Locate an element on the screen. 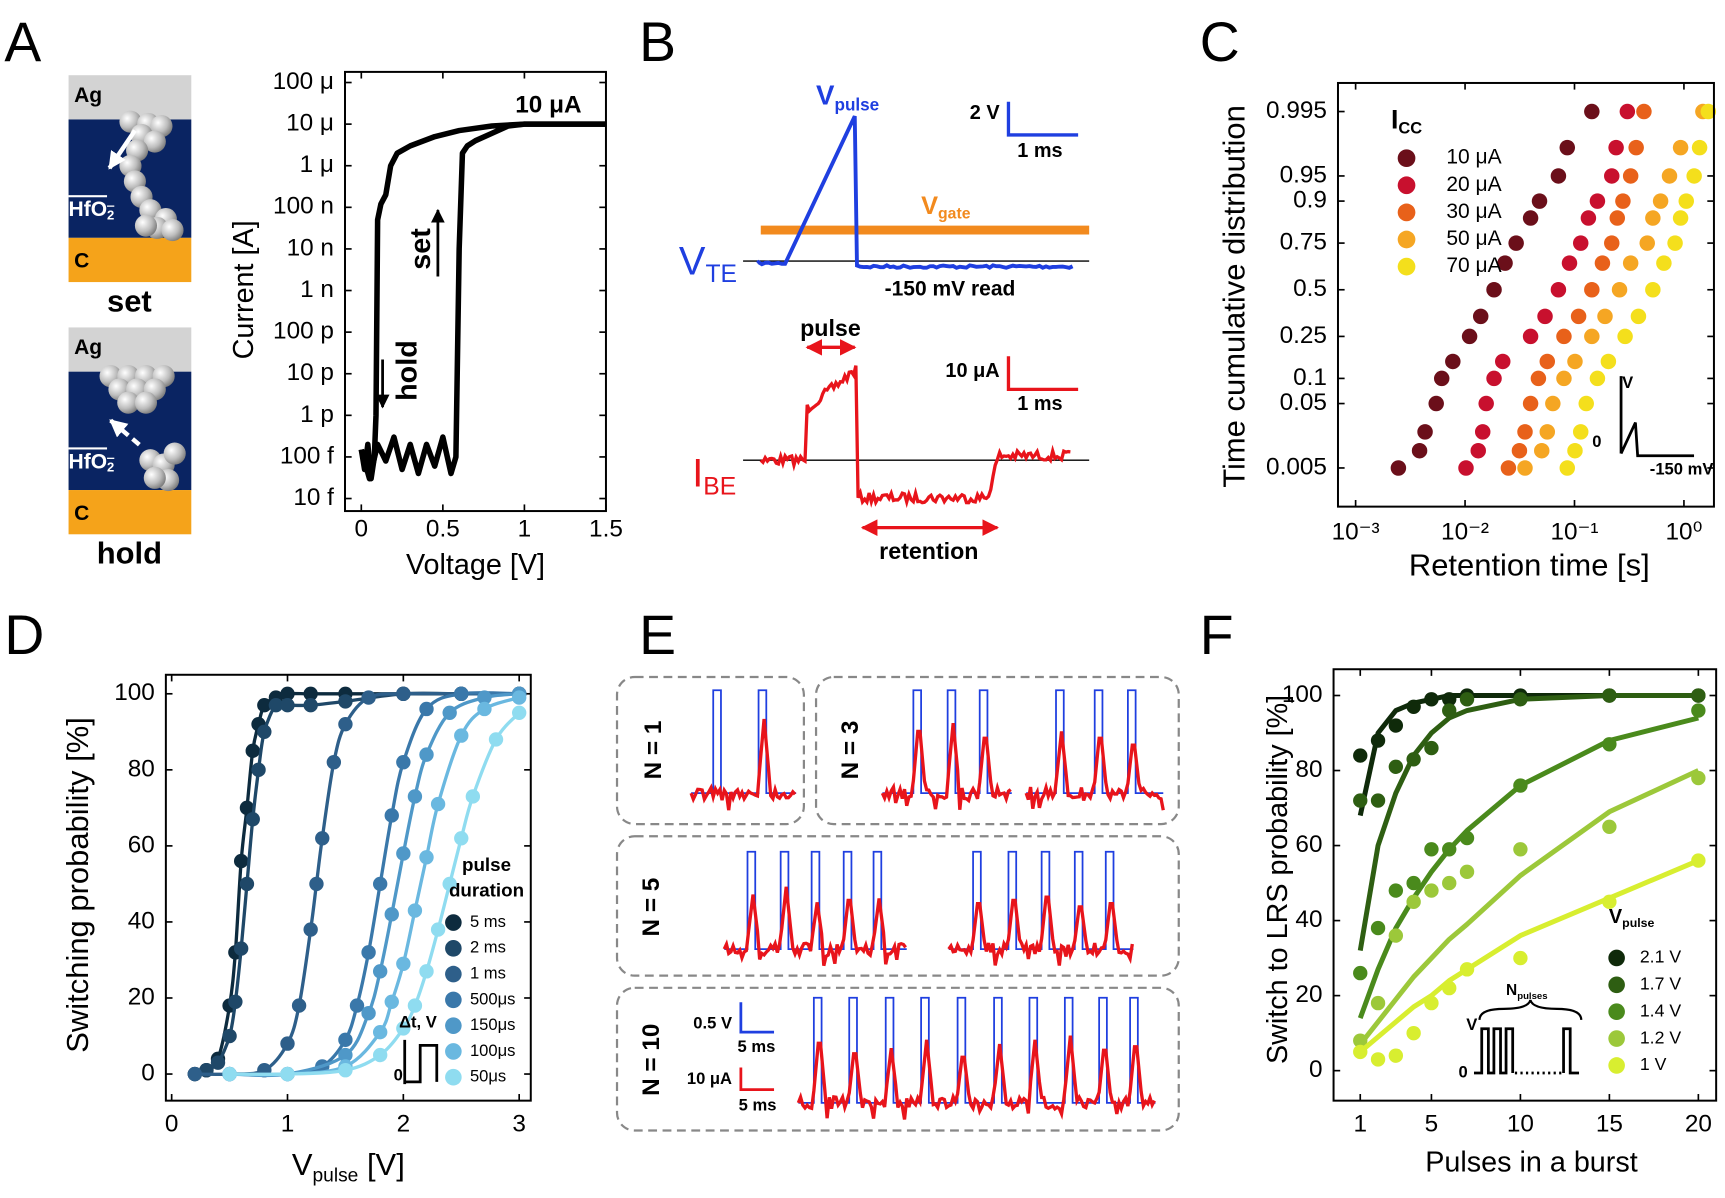 The image size is (1725, 1198). y-tick-label: 100 n is located at coordinates (303, 206).